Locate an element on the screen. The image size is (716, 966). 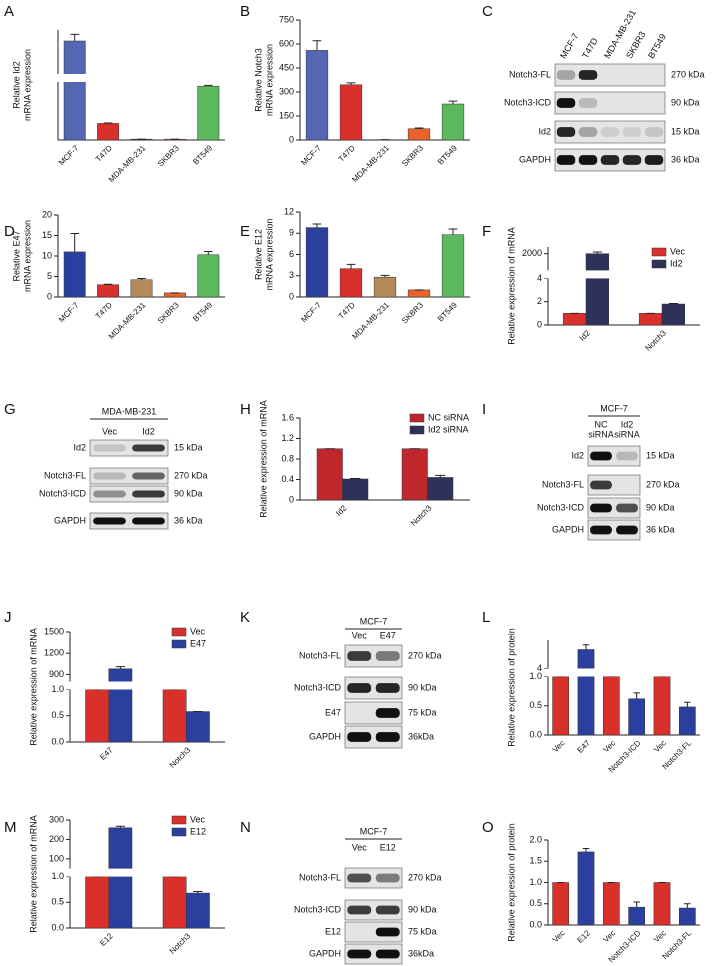
lane-label: Vec is located at coordinates (110, 431).